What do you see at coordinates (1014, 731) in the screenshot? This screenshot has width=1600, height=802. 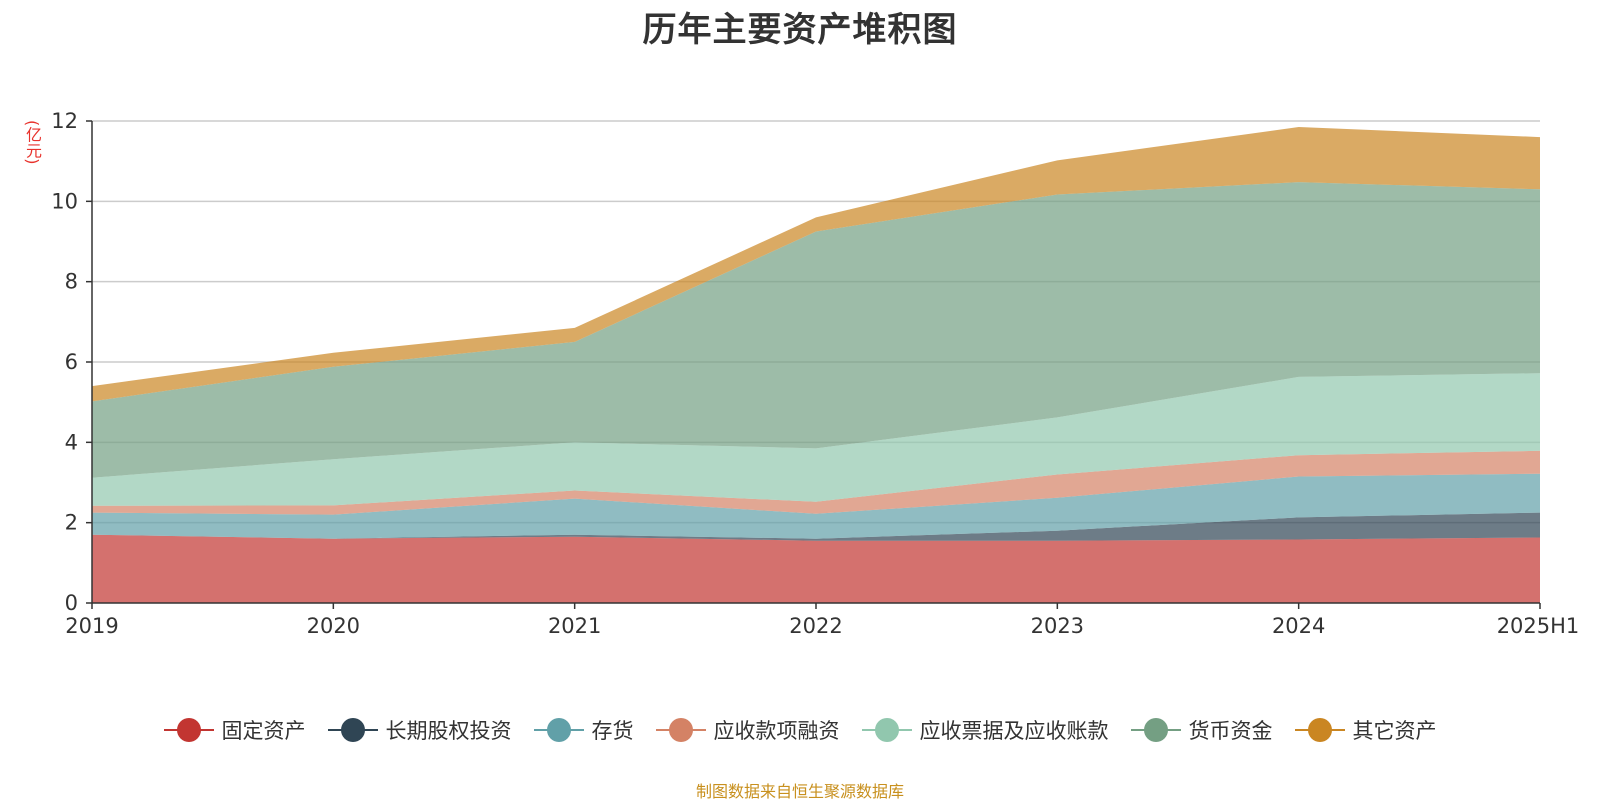 I see `legend-label: 应收票据及应收账款` at bounding box center [1014, 731].